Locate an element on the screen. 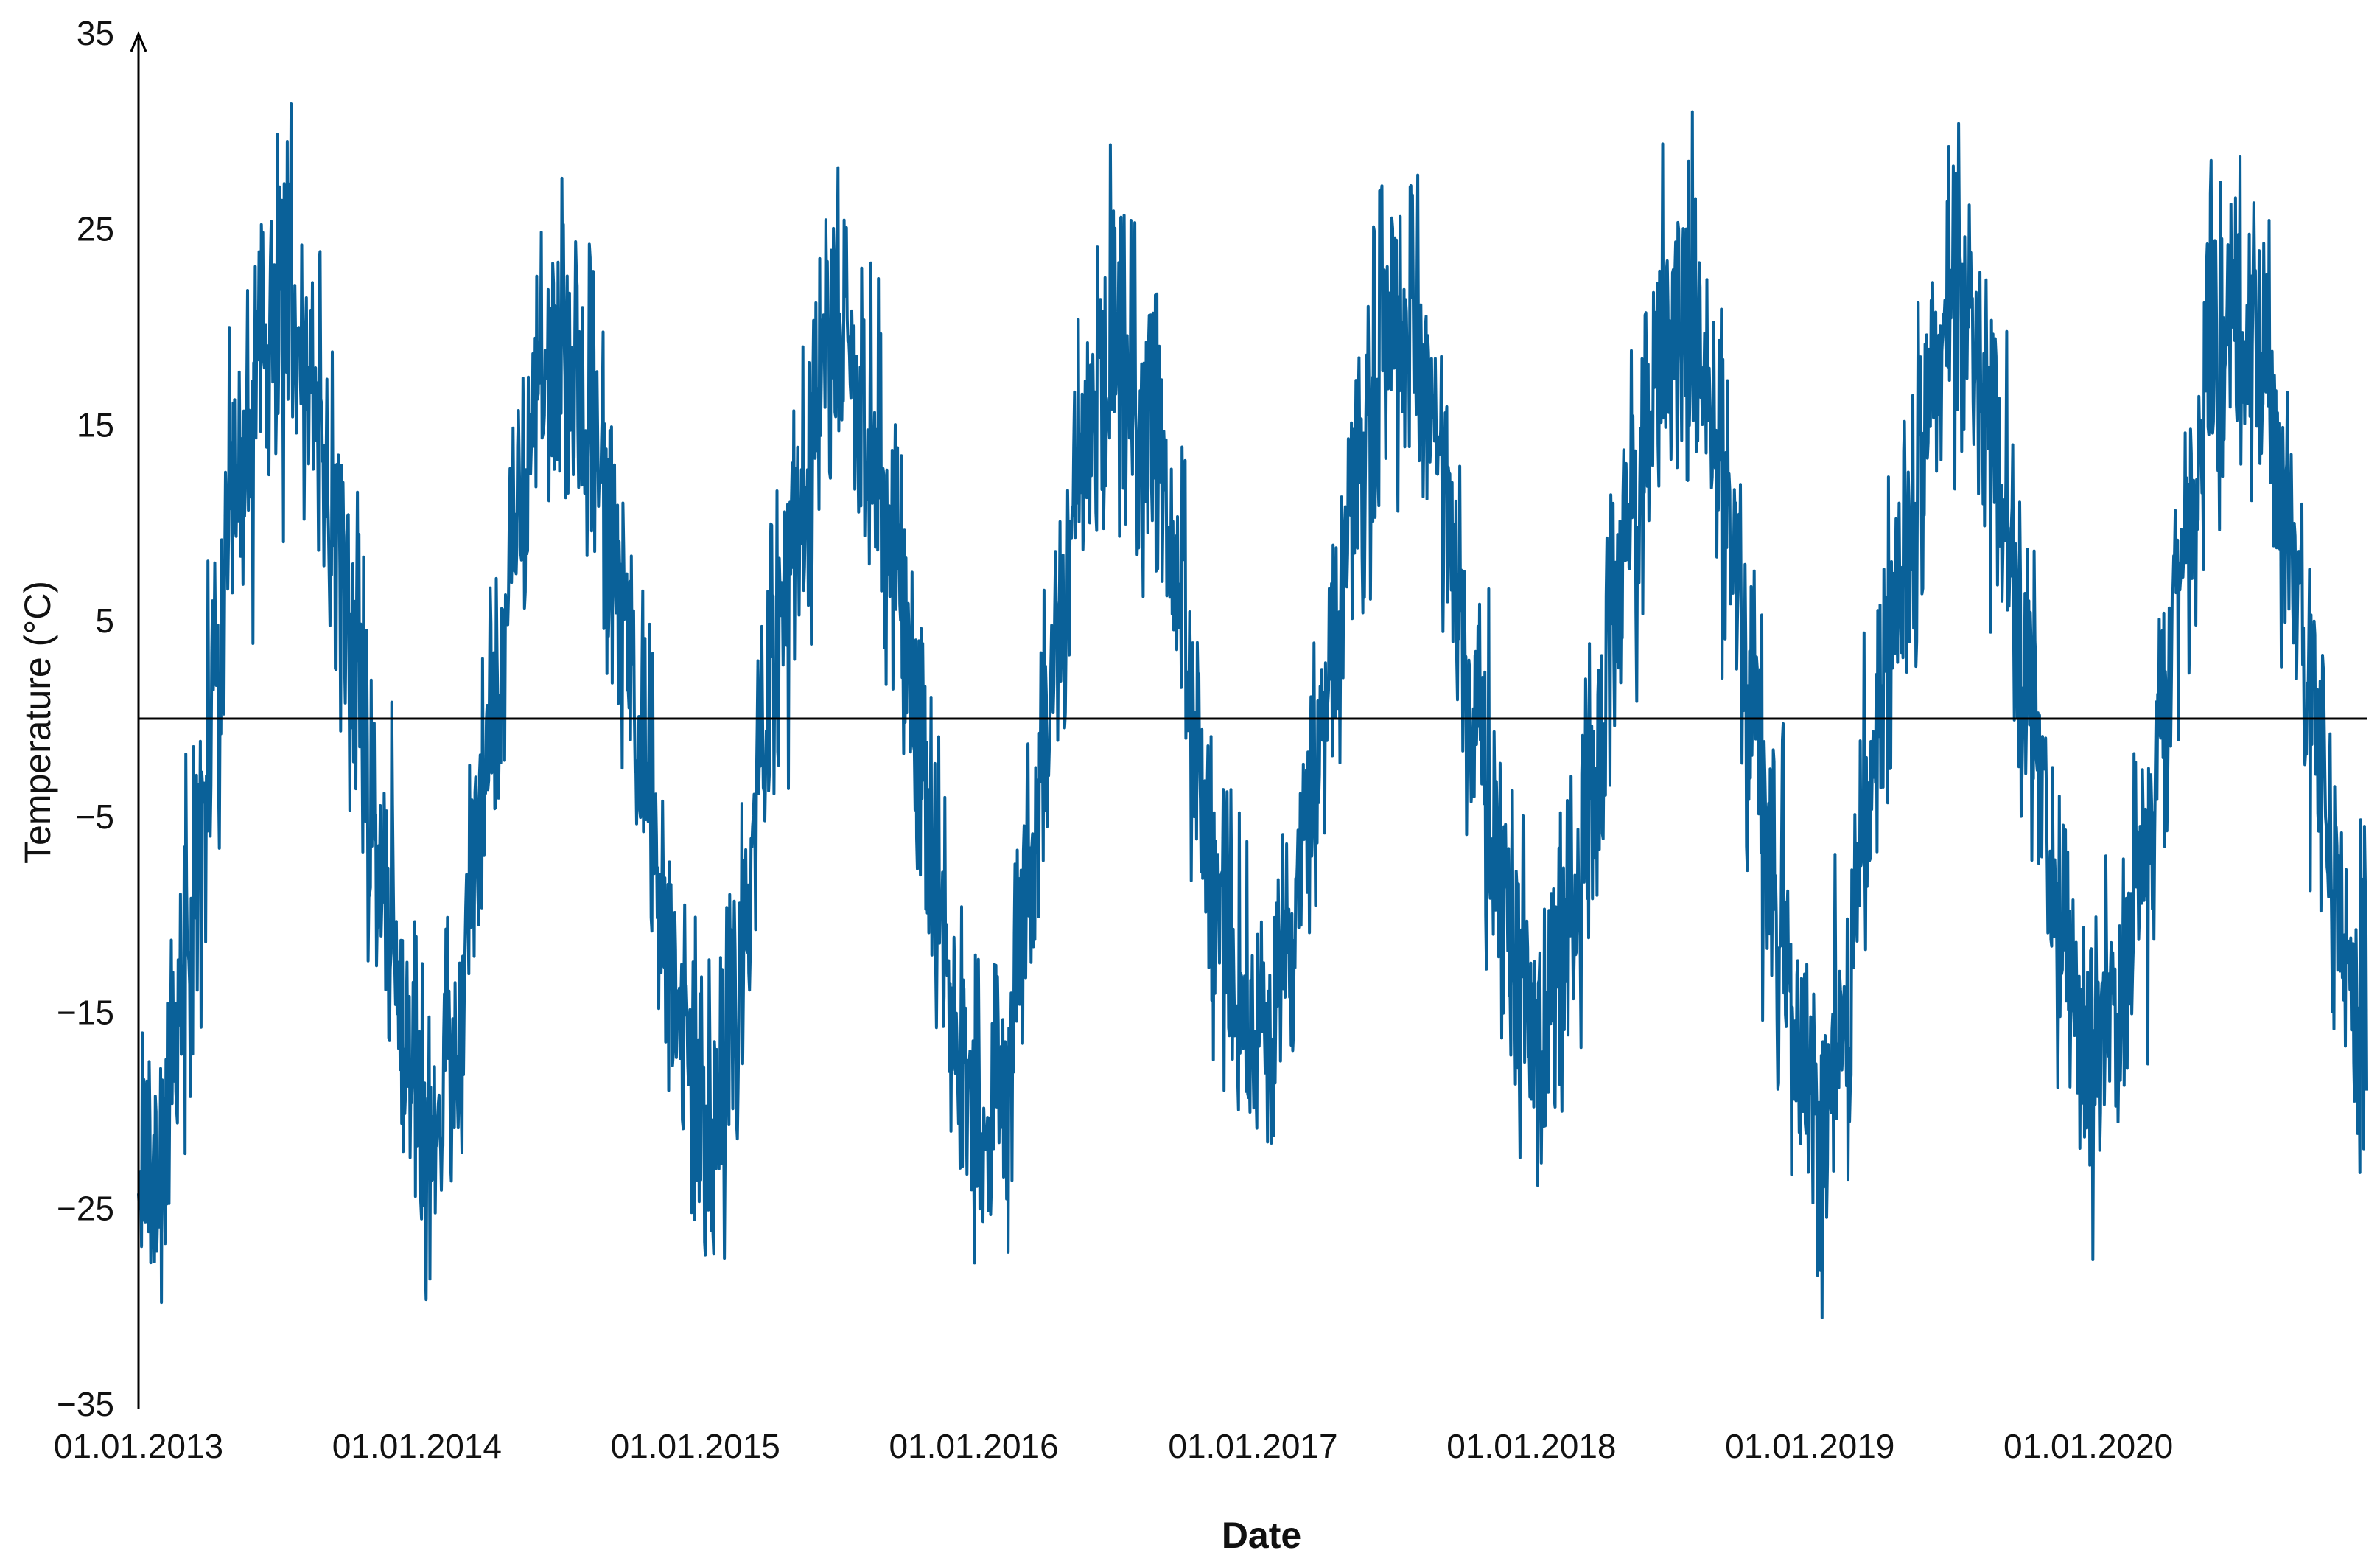 The width and height of the screenshot is (2380, 1567). y-tick-label: 35 is located at coordinates (95, 33).